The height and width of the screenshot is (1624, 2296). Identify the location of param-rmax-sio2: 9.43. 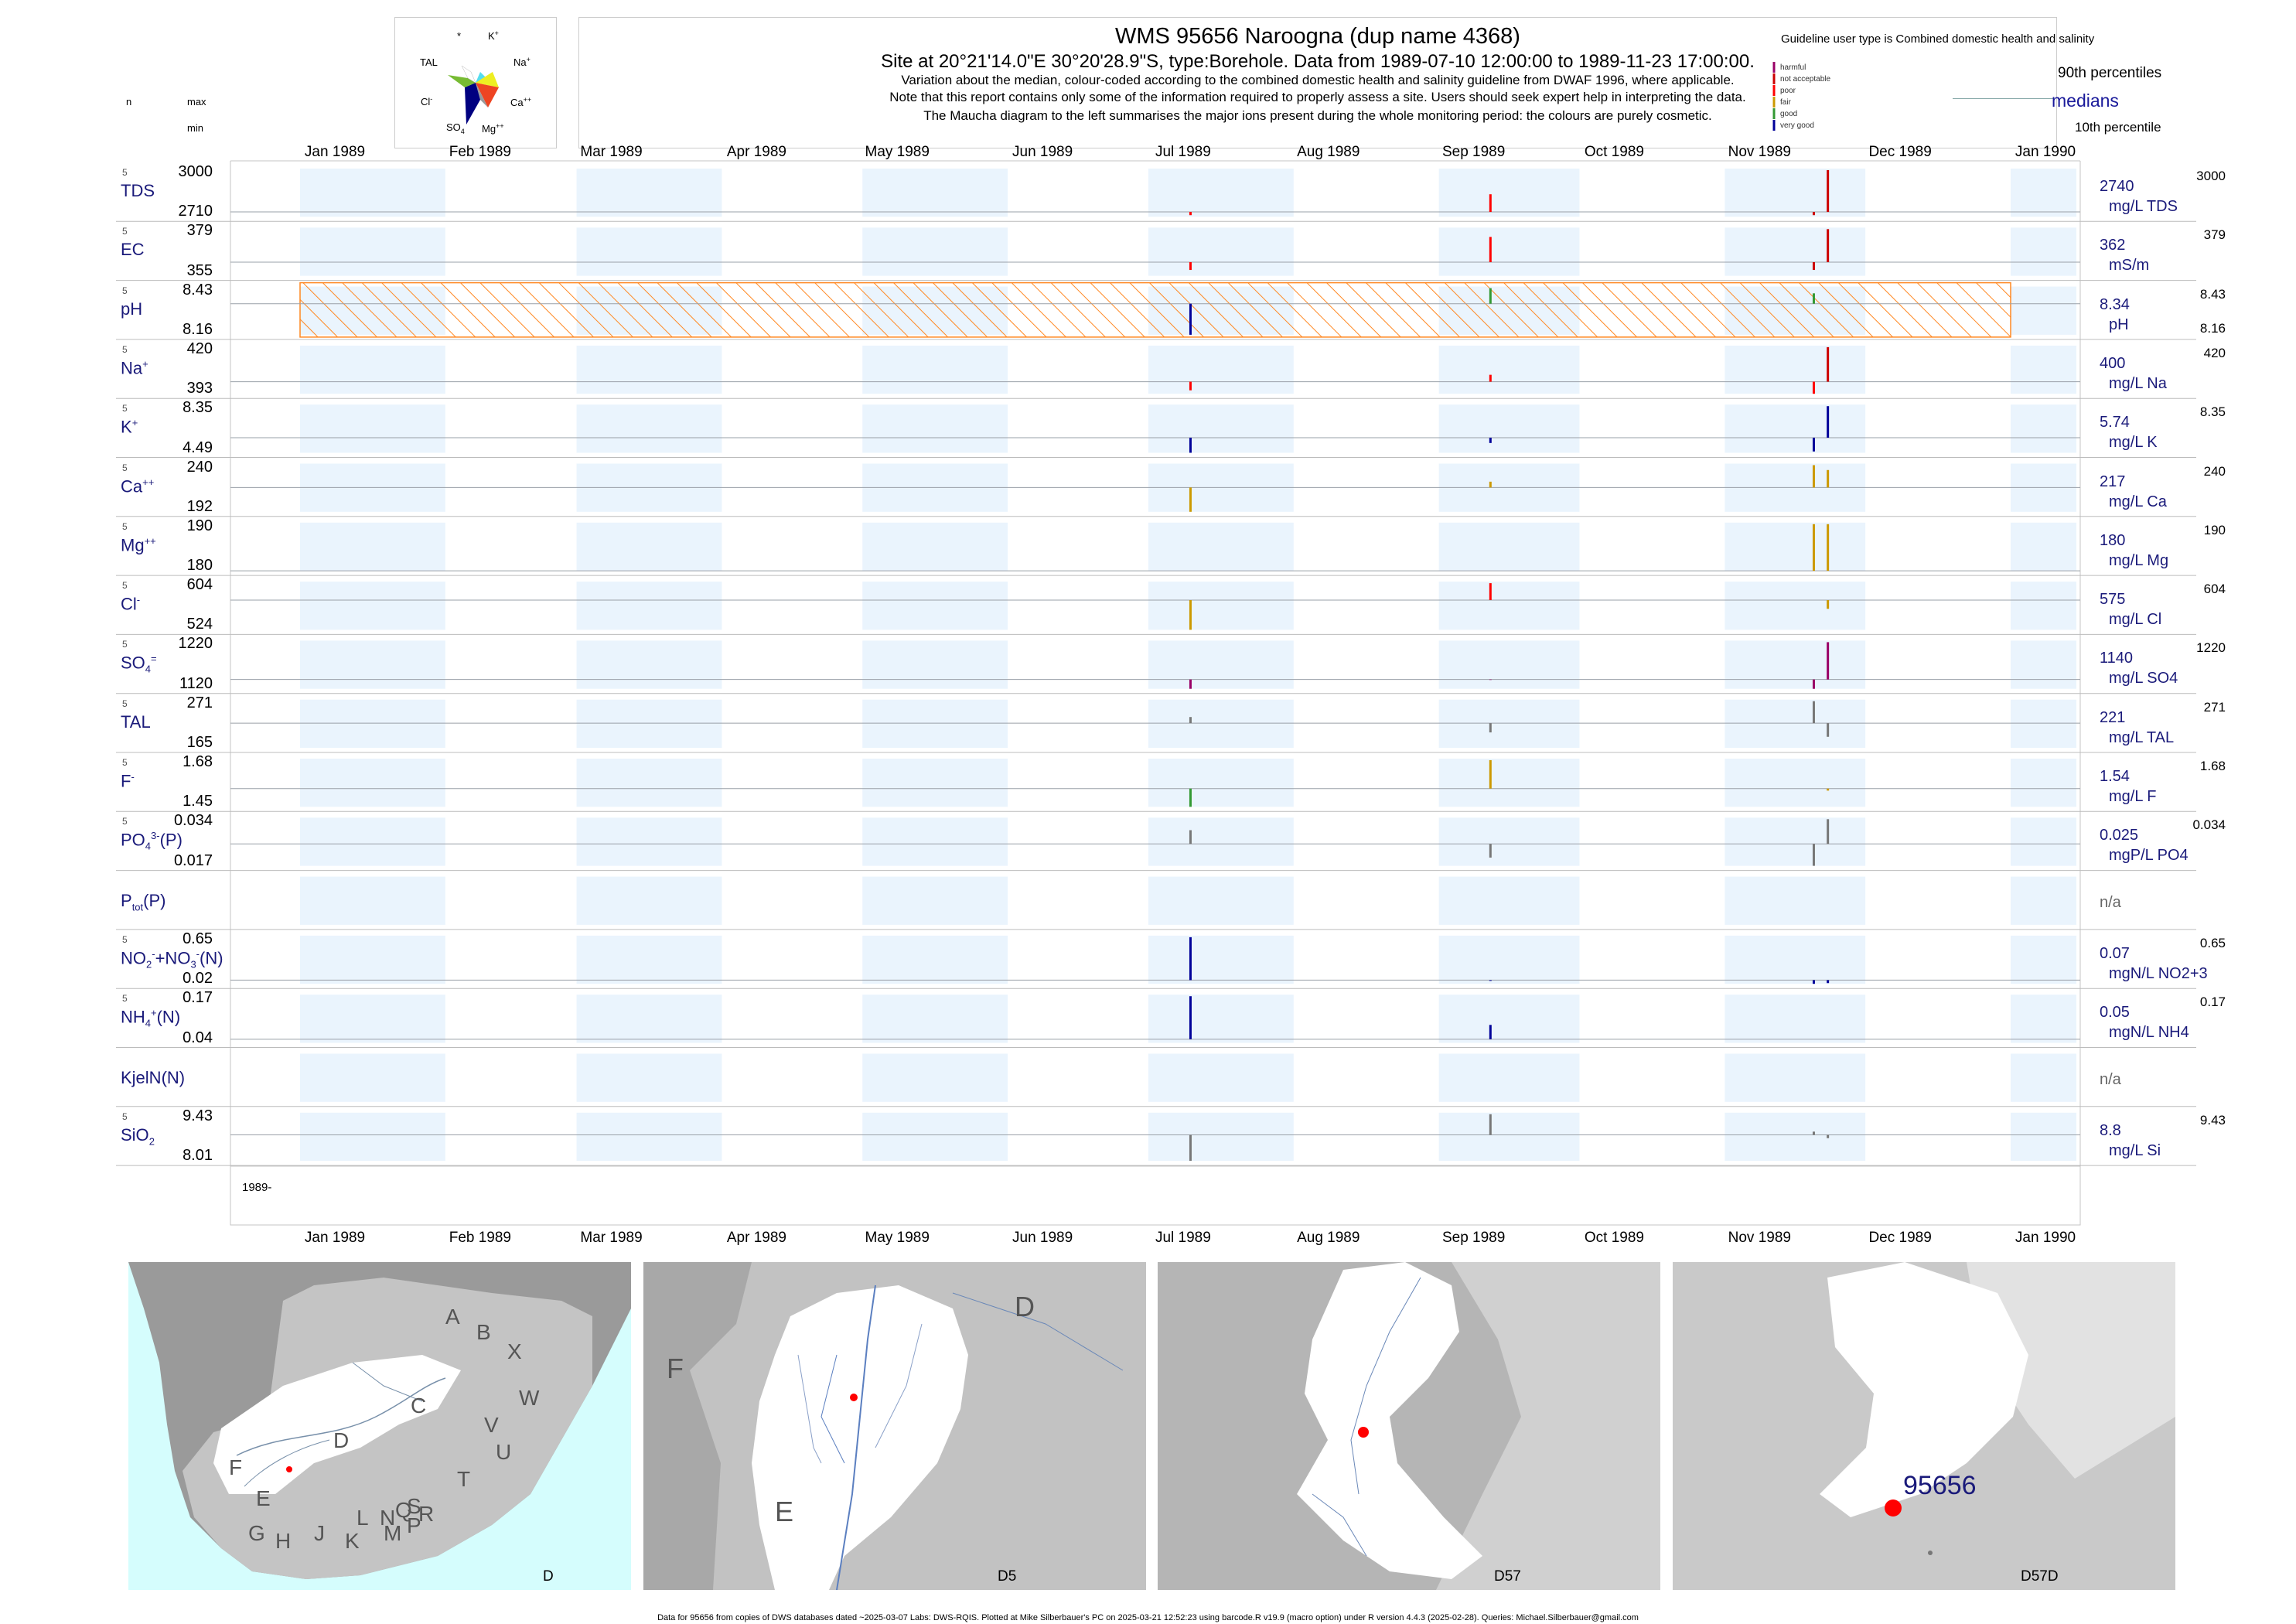
(2212, 1120).